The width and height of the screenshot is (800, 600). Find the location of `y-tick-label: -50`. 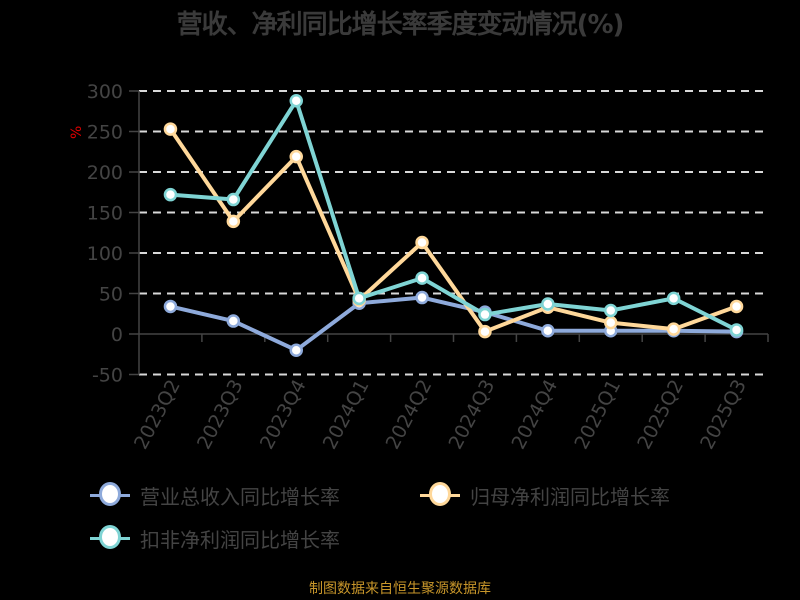

y-tick-label: -50 is located at coordinates (107, 376).